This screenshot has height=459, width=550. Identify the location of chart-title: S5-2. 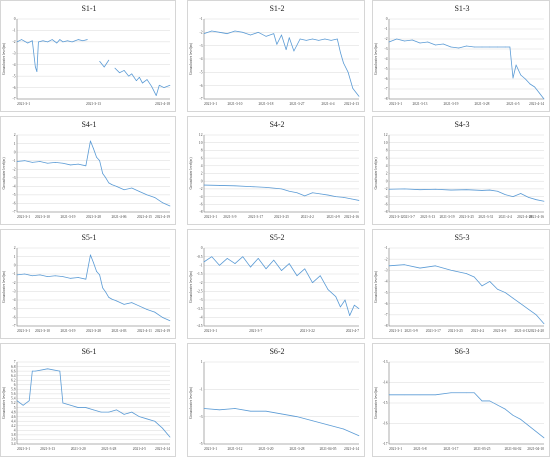
(276, 237).